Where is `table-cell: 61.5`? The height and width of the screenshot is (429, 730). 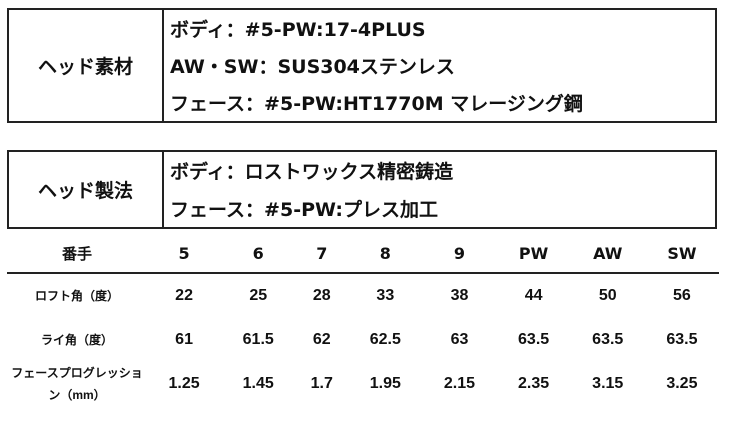 table-cell: 61.5 is located at coordinates (258, 339).